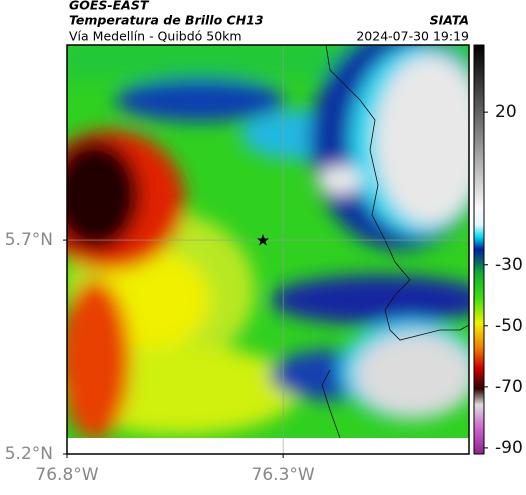 The width and height of the screenshot is (526, 495). I want to click on y-tick-label: 5.7°N, so click(29, 240).